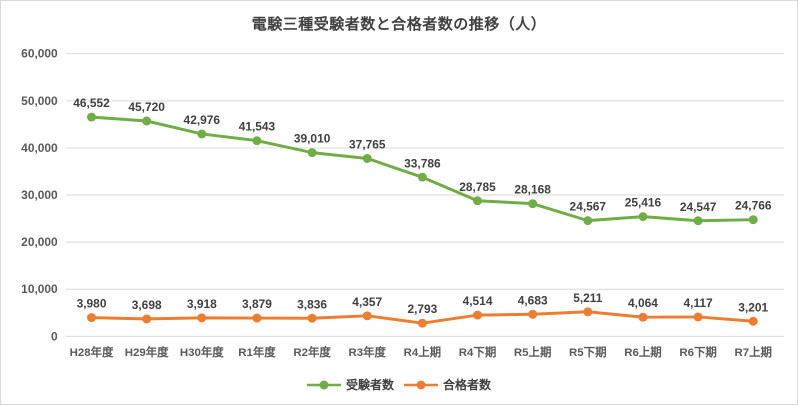 The image size is (798, 405). I want to click on examinees-data-label: 46,552, so click(91, 103).